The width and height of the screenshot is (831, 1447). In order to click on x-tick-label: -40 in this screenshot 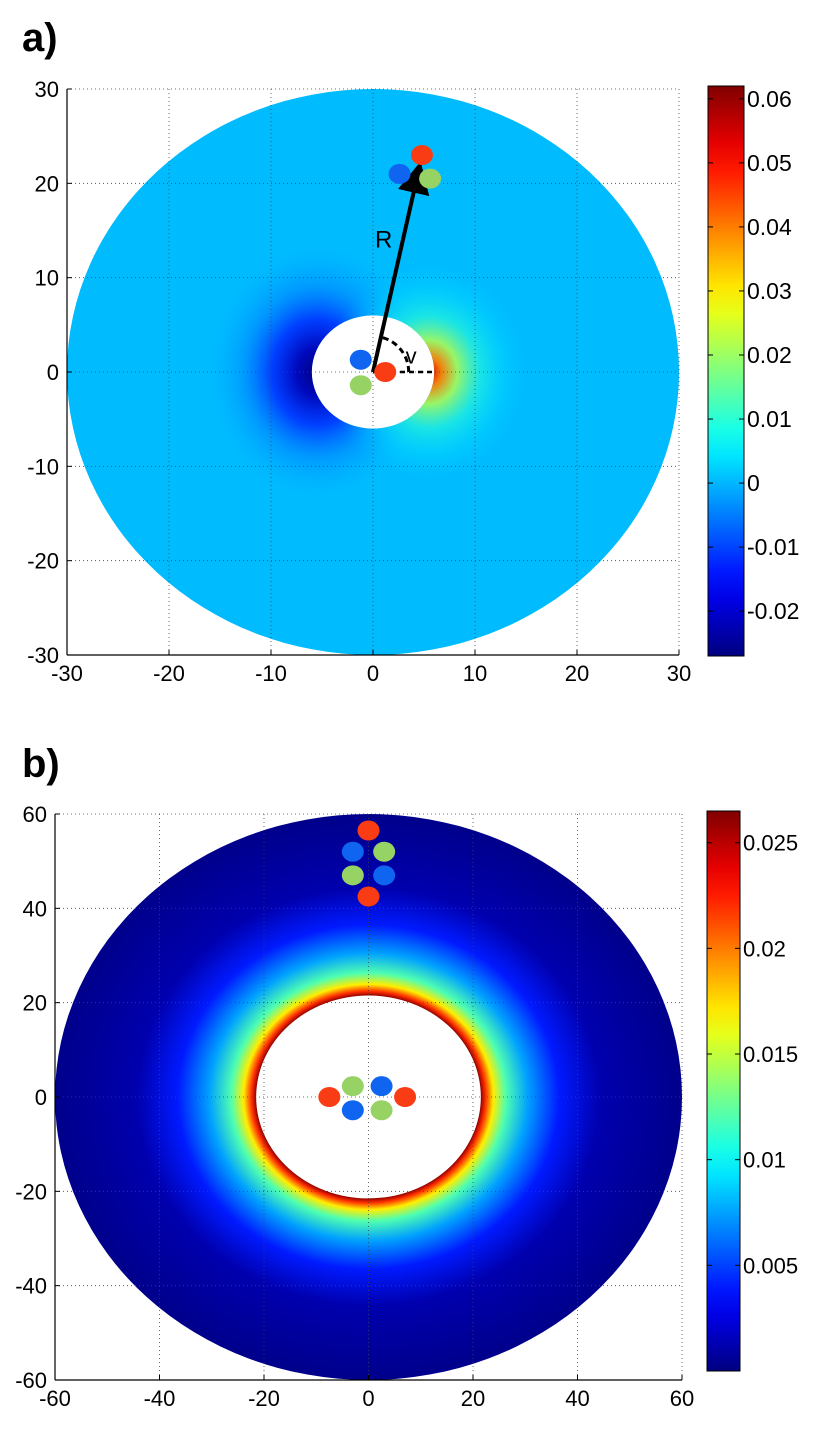, I will do `click(160, 1398)`.